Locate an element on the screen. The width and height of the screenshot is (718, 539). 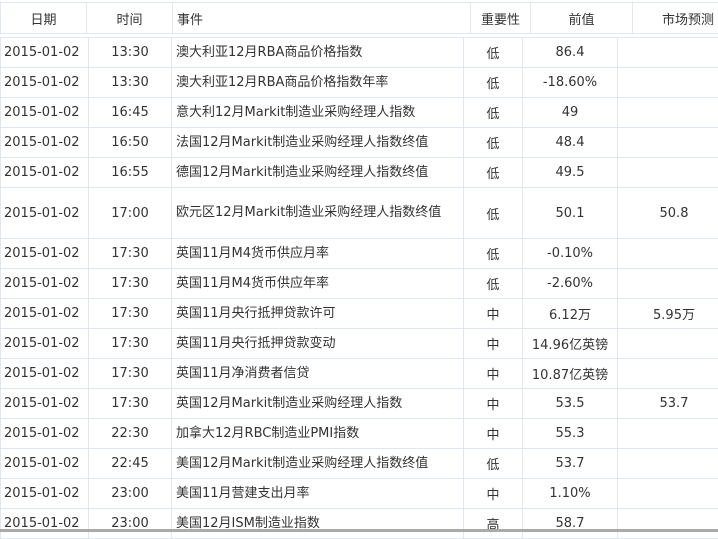
cell-event: 英国11月净消费者信贷 is located at coordinates (318, 374).